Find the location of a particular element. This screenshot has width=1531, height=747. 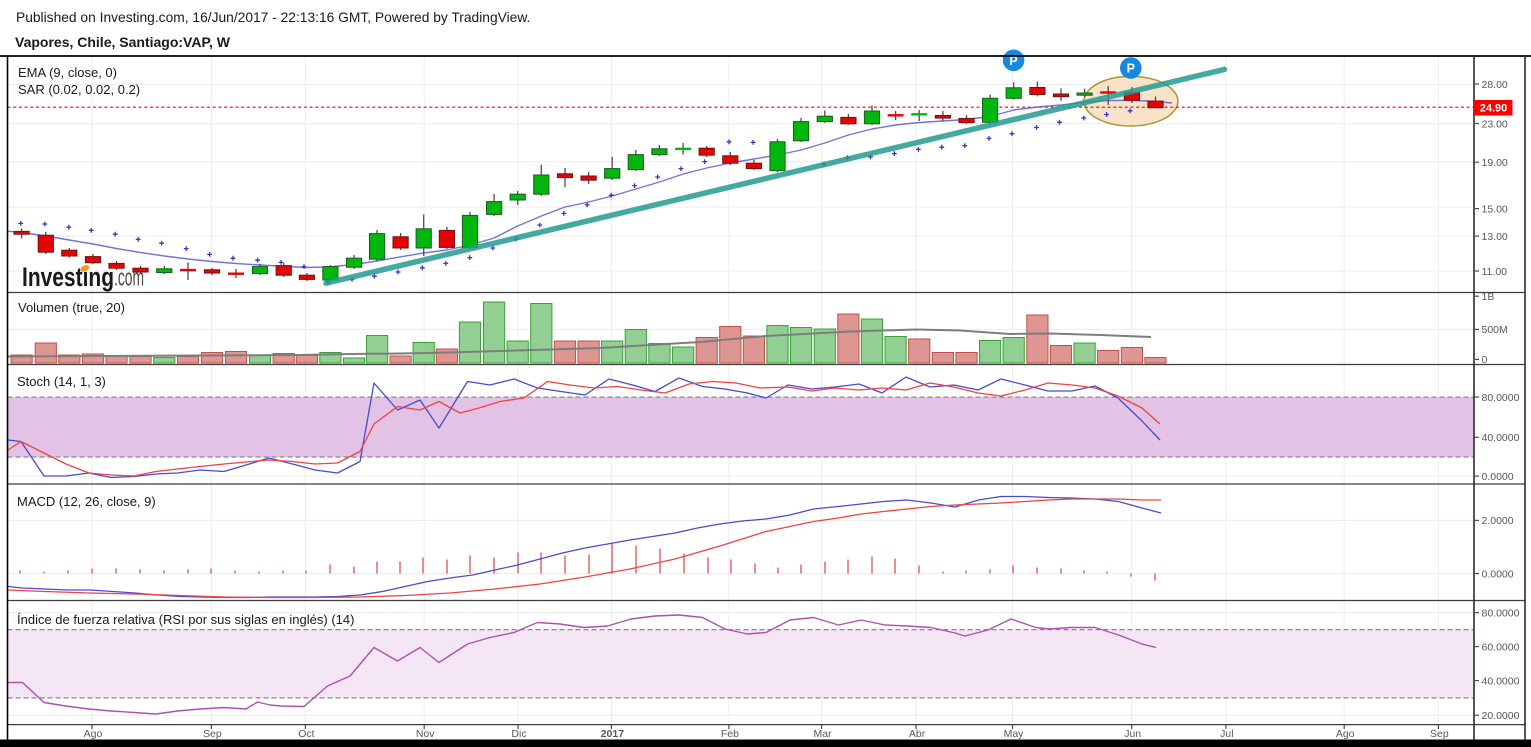

svg-text: SAR (0.02, 0.02, 0.2) is located at coordinates (79, 89).